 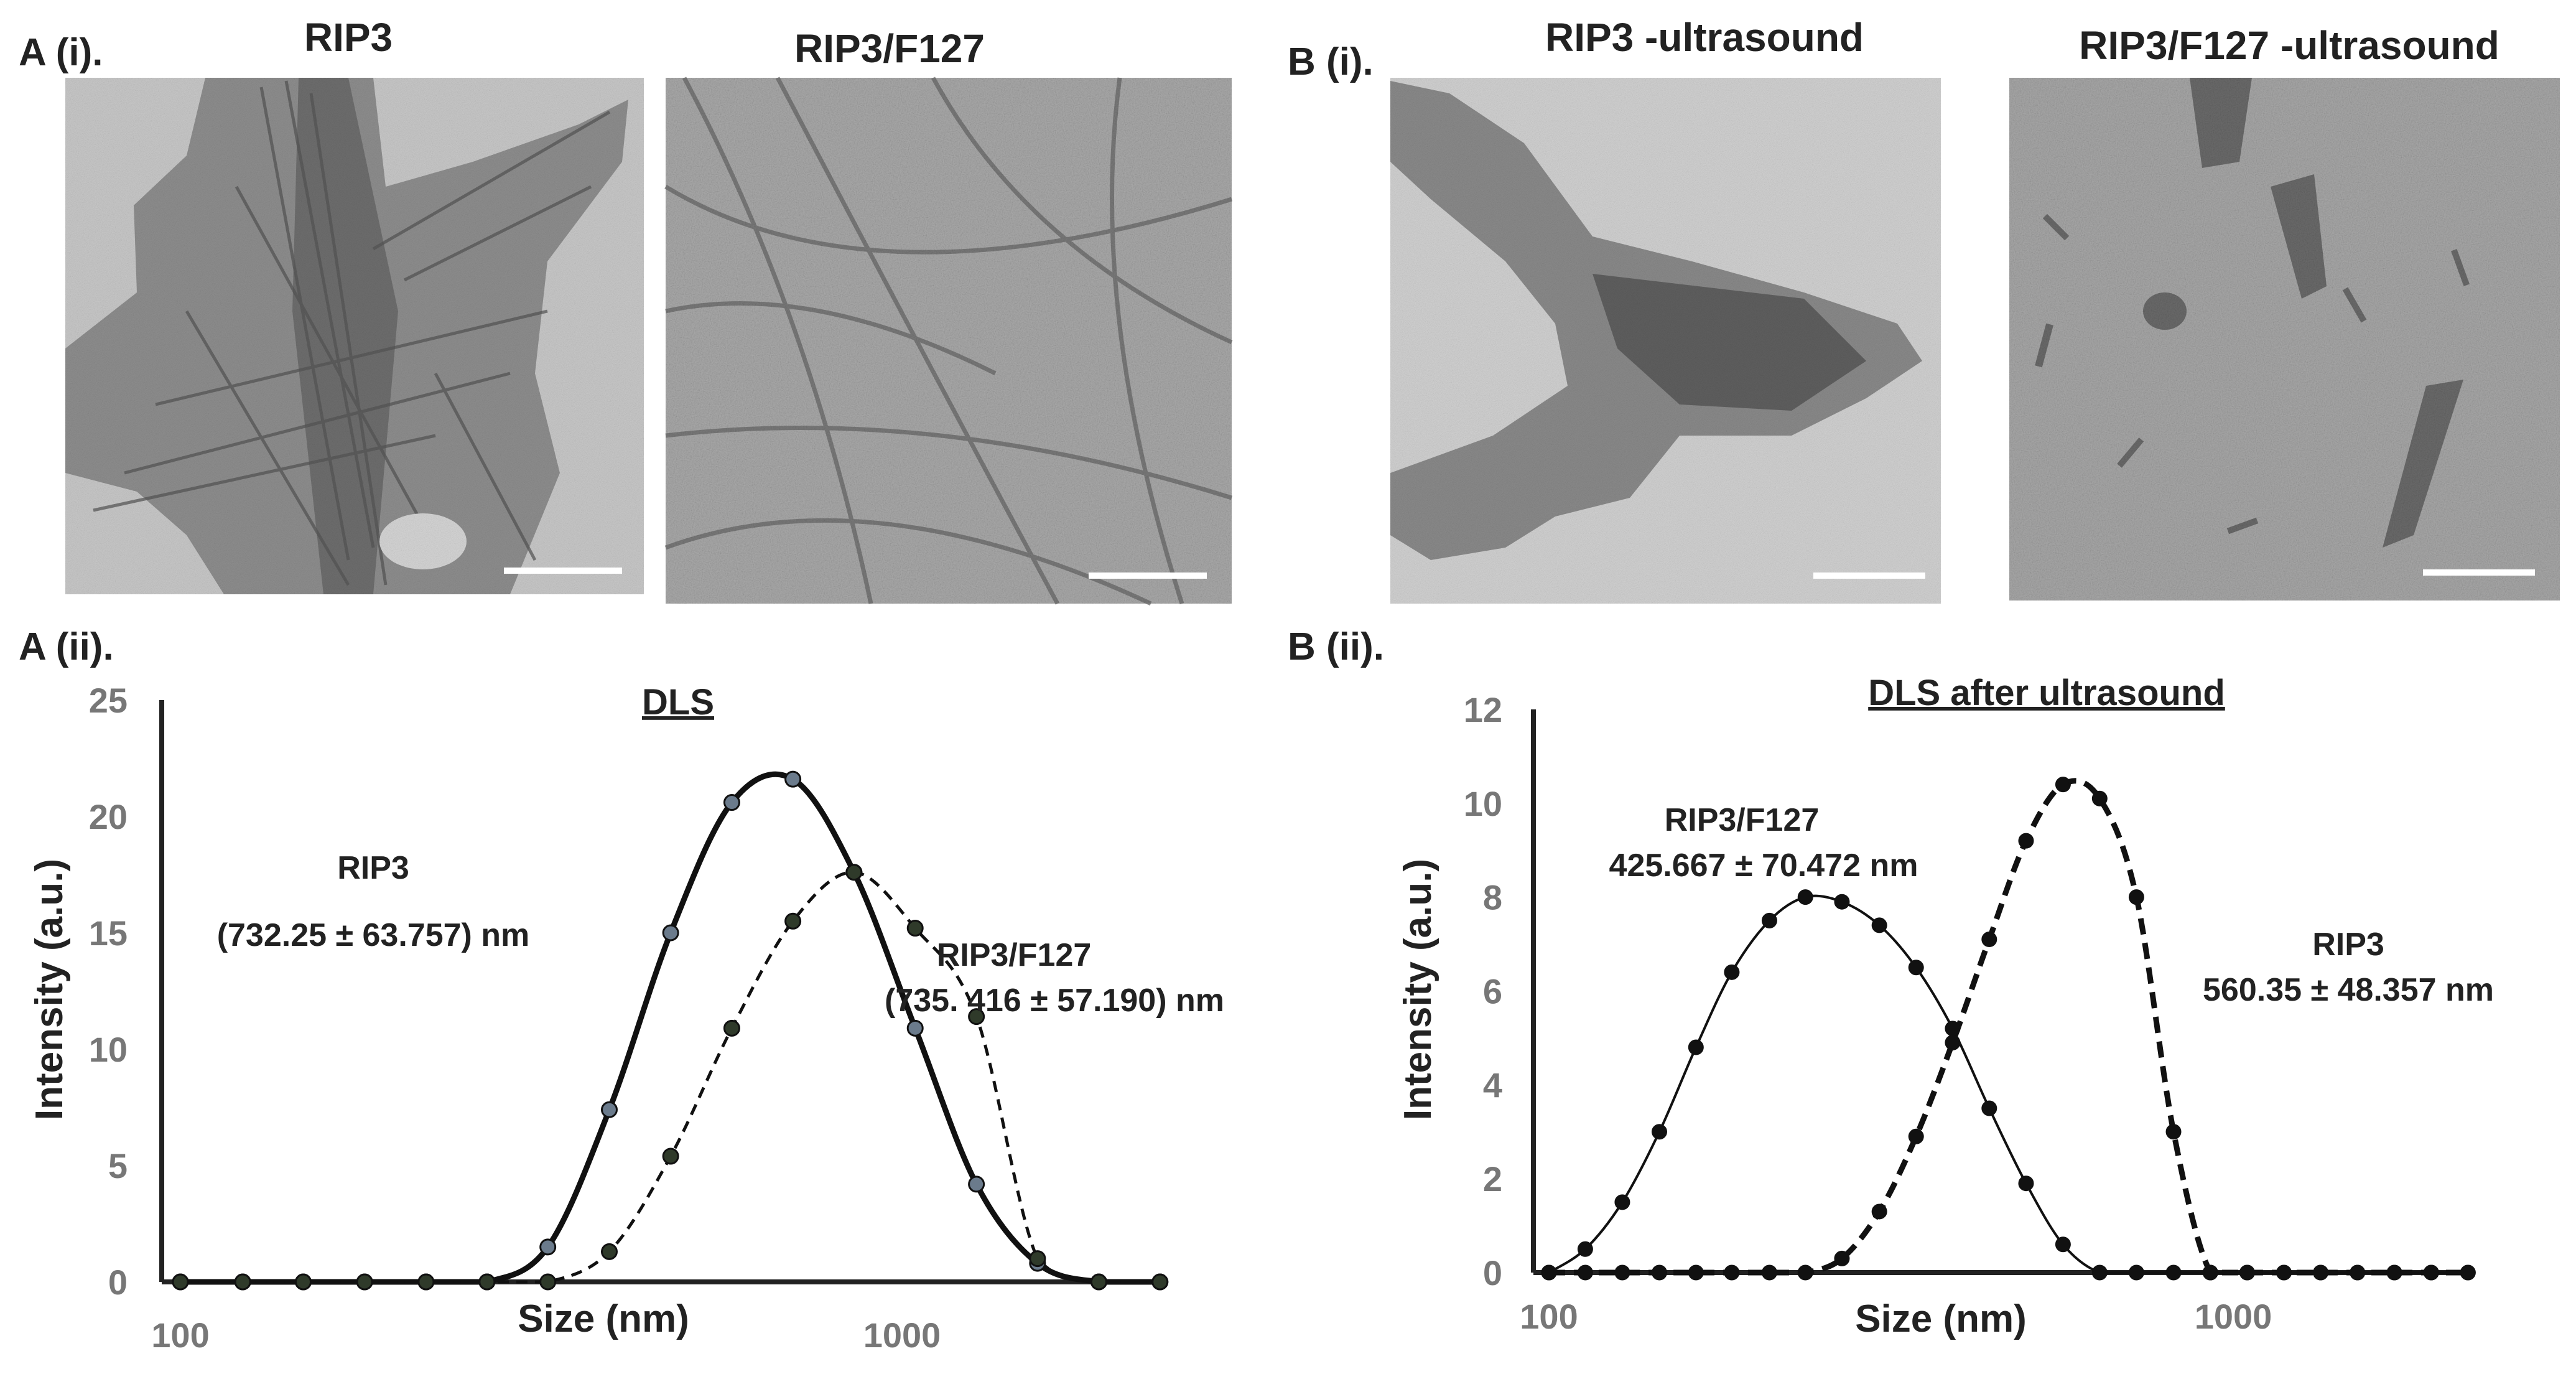 What do you see at coordinates (108, 934) in the screenshot?
I see `y-tick-label: 15` at bounding box center [108, 934].